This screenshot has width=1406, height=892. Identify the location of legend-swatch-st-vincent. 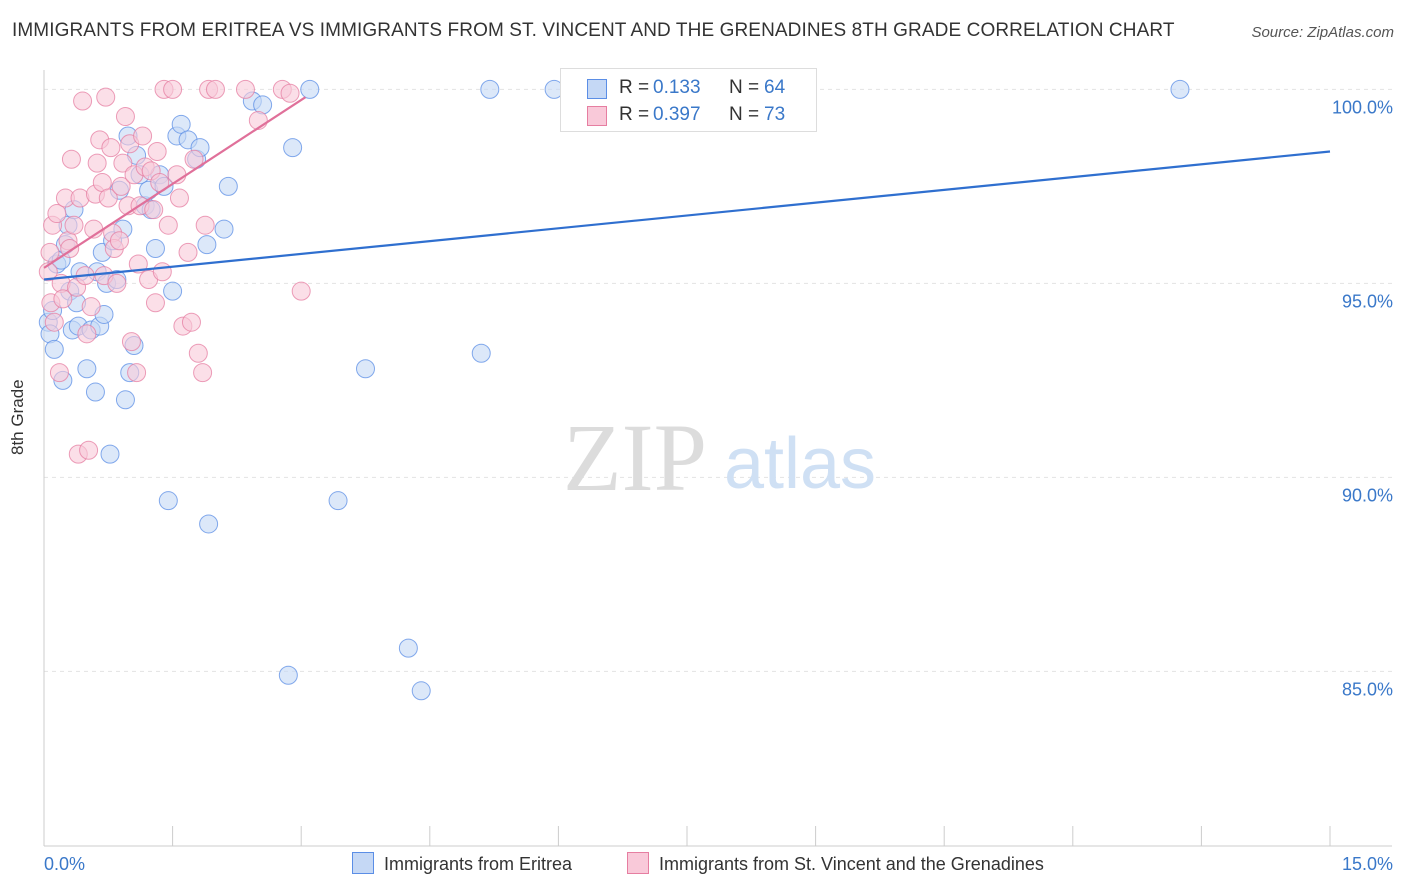
(597, 116).